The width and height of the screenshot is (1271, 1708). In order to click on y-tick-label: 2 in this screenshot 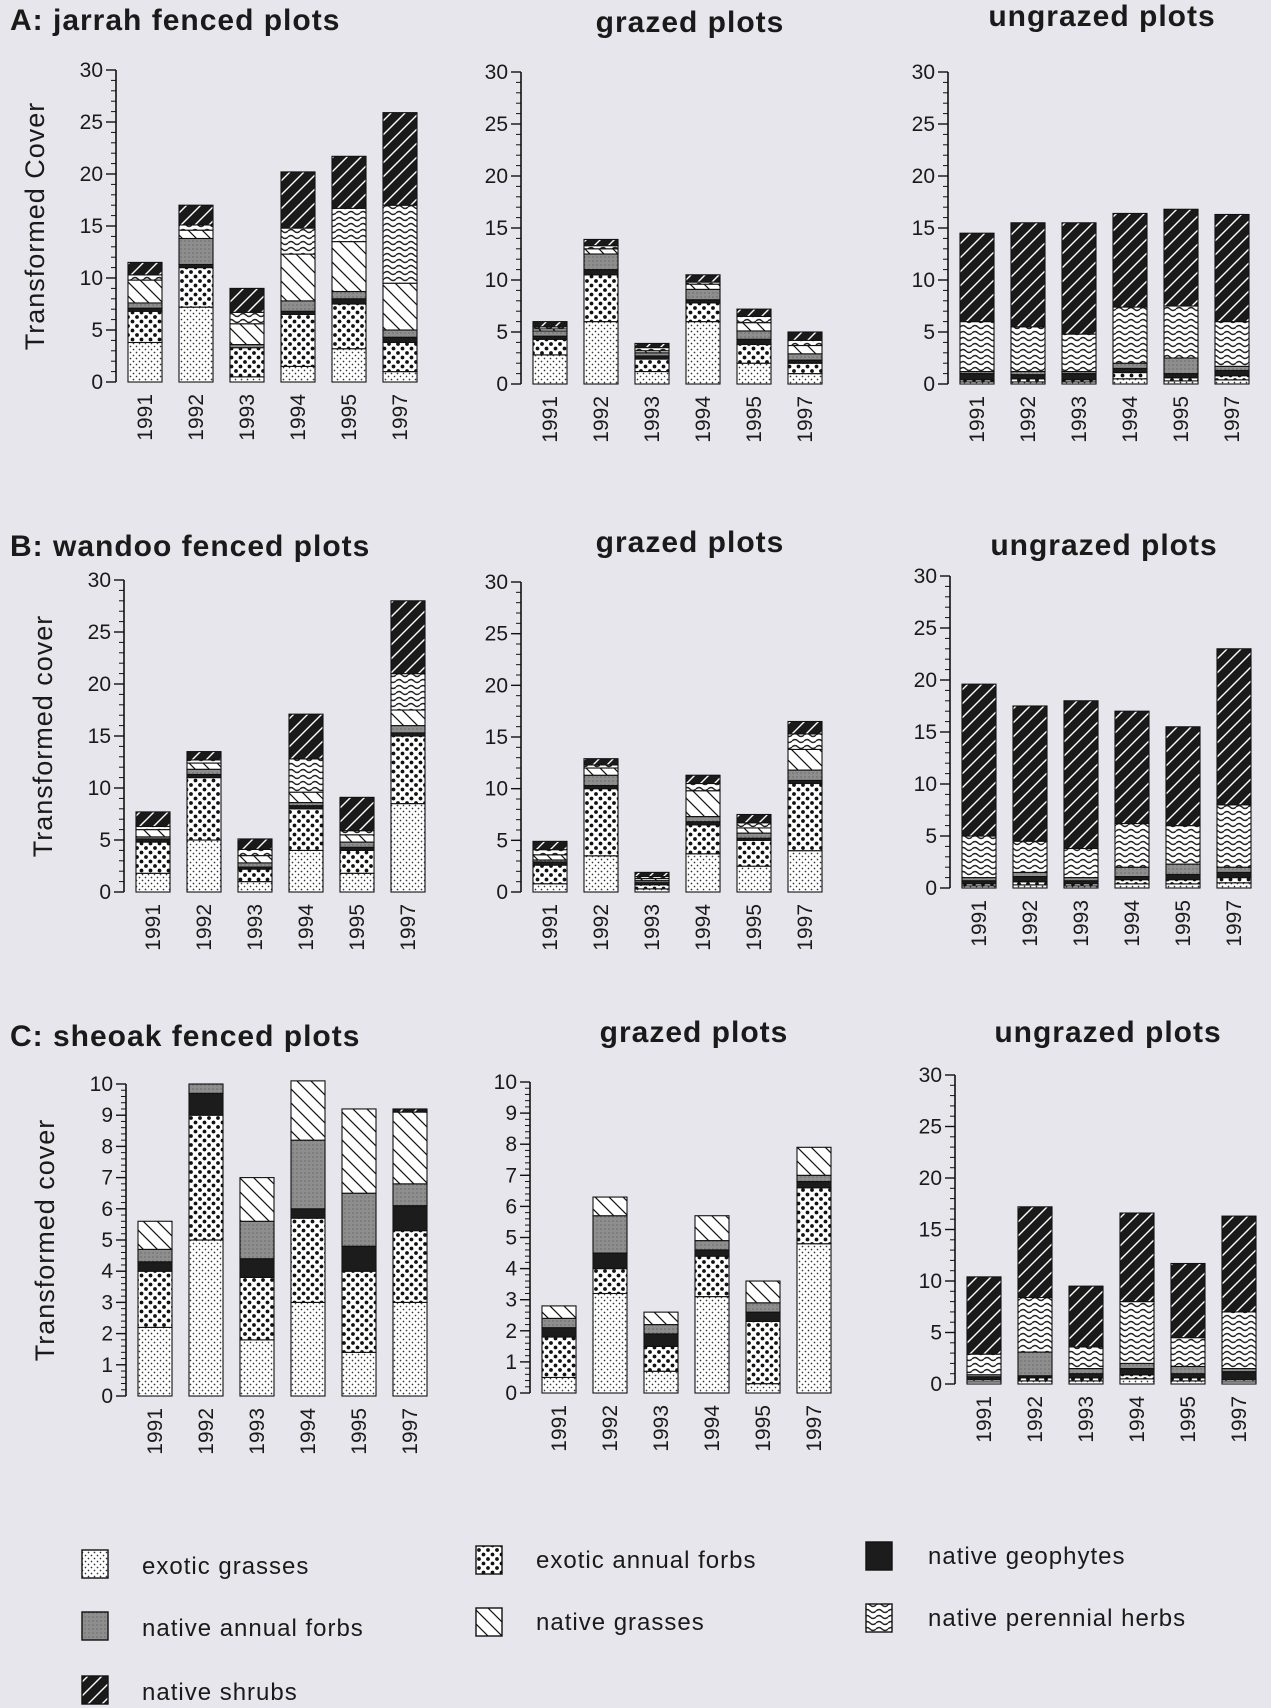, I will do `click(511, 1331)`.